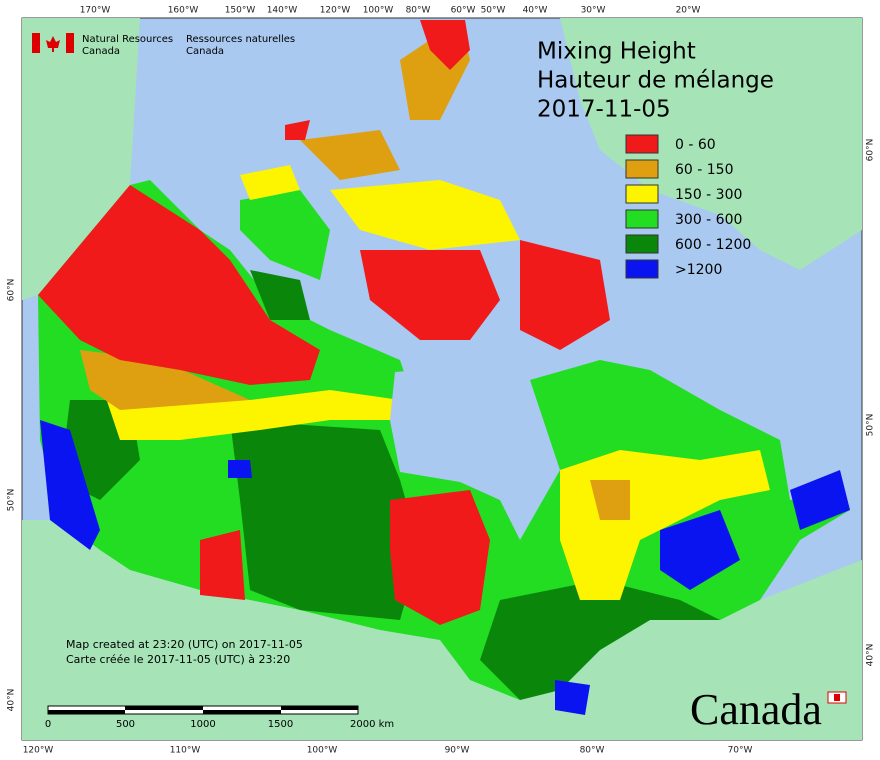 This screenshot has width=880, height=760. Describe the element at coordinates (837, 697) in the screenshot. I see `wordmark-leaf` at that location.